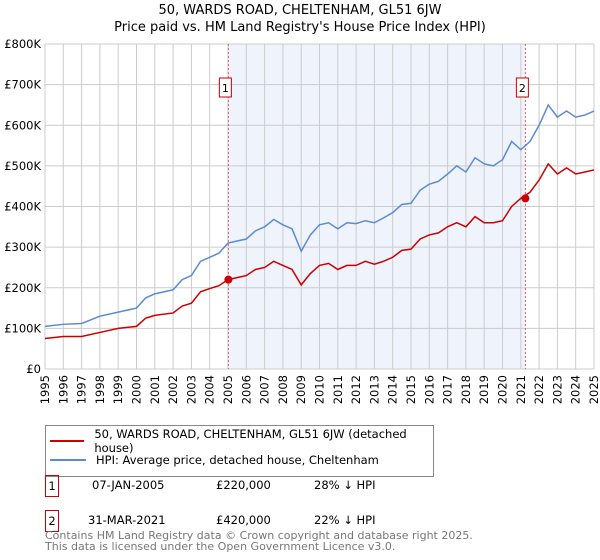 This screenshot has width=600, height=560. What do you see at coordinates (22, 207) in the screenshot?
I see `y-tick-label: £400K` at bounding box center [22, 207].